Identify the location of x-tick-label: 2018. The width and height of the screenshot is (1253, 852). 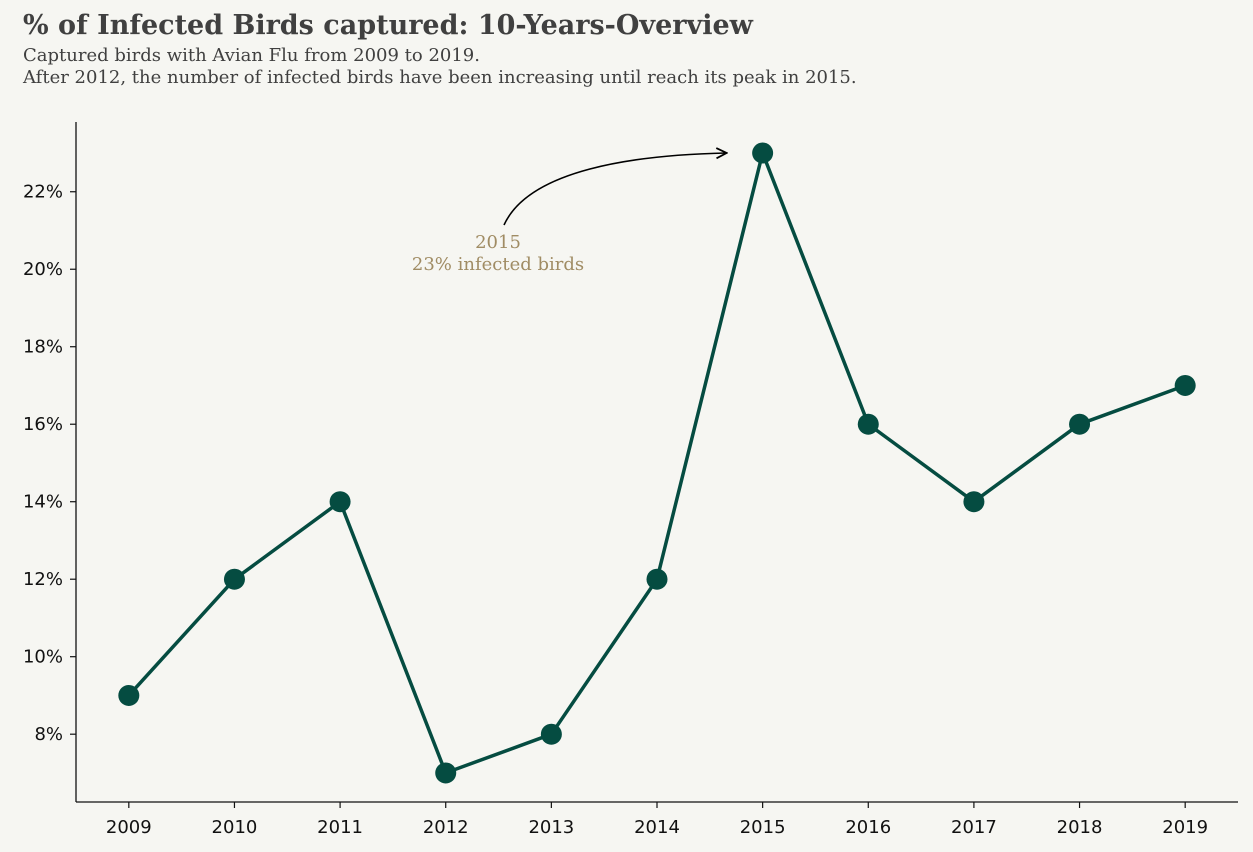
(1080, 827).